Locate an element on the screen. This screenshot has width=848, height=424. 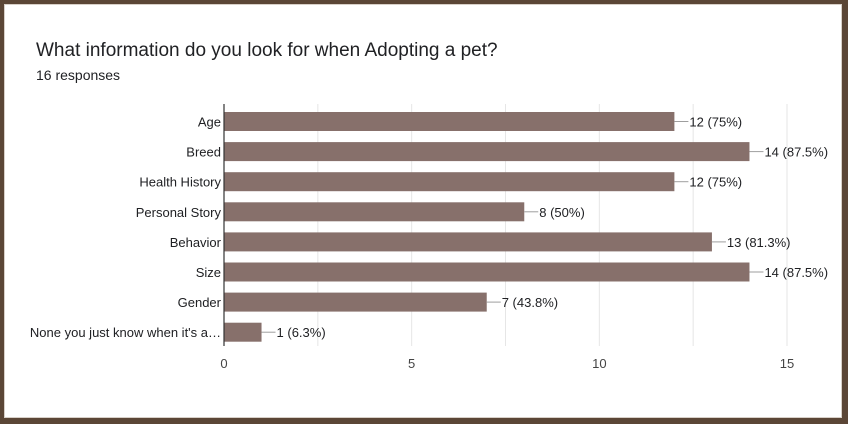
category-label: Size is located at coordinates (208, 272).